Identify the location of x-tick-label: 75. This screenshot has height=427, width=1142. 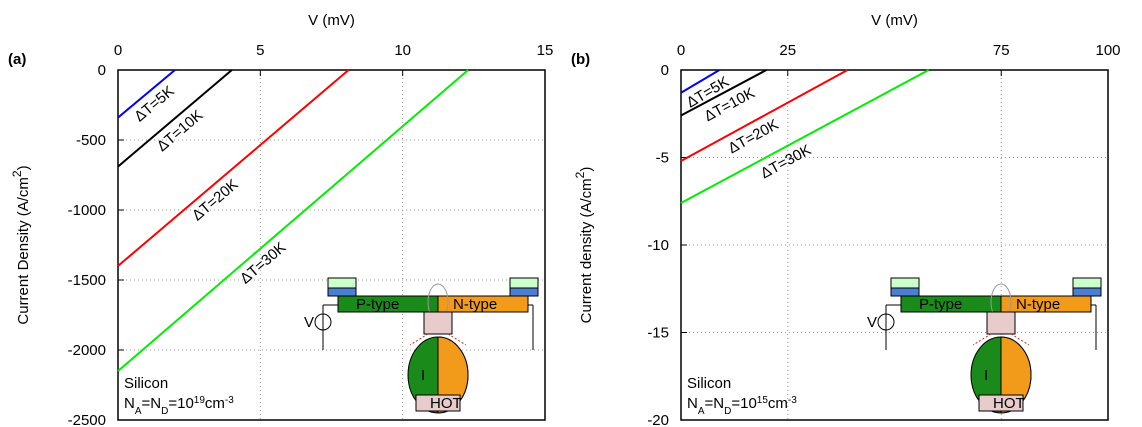
(1001, 50).